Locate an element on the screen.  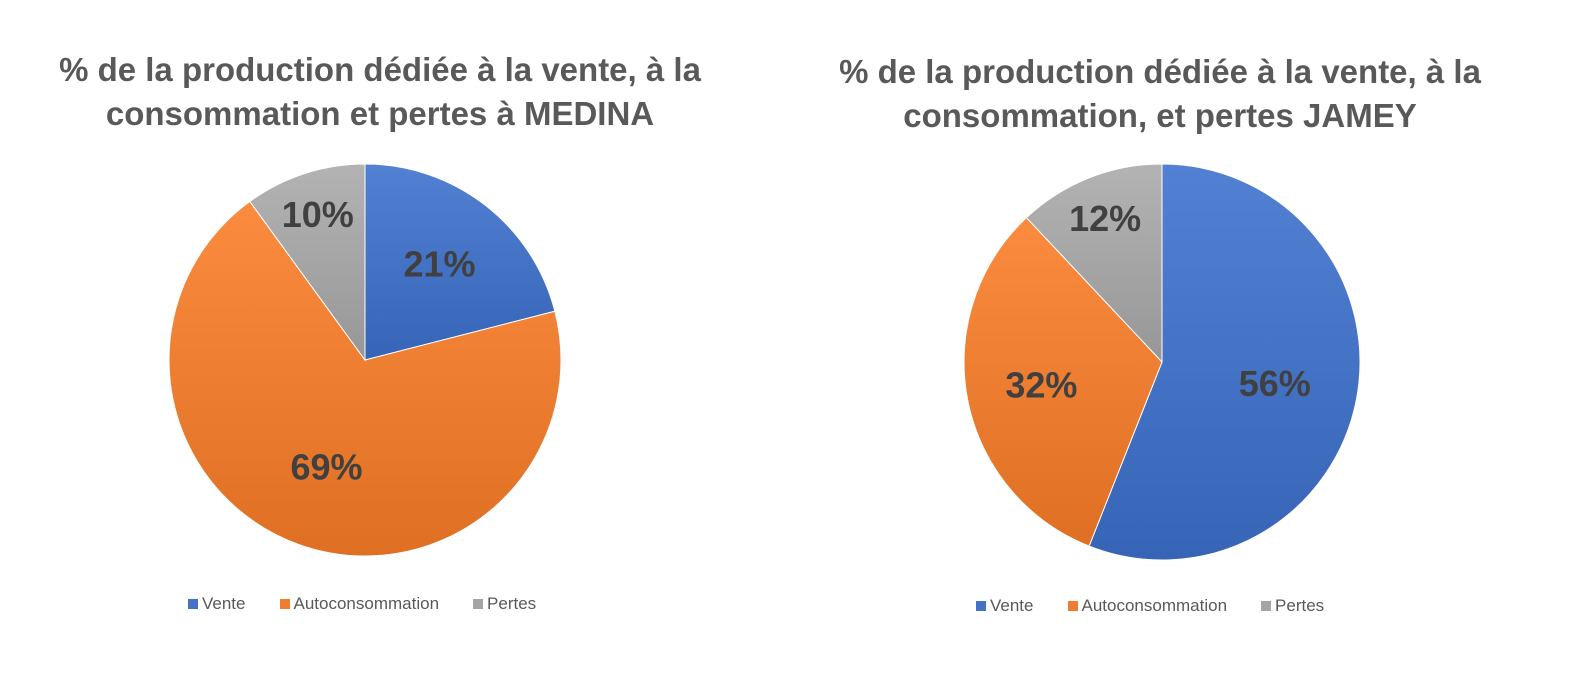
chart-title-line: consommation, et pertes JAMEY is located at coordinates (1160, 115).